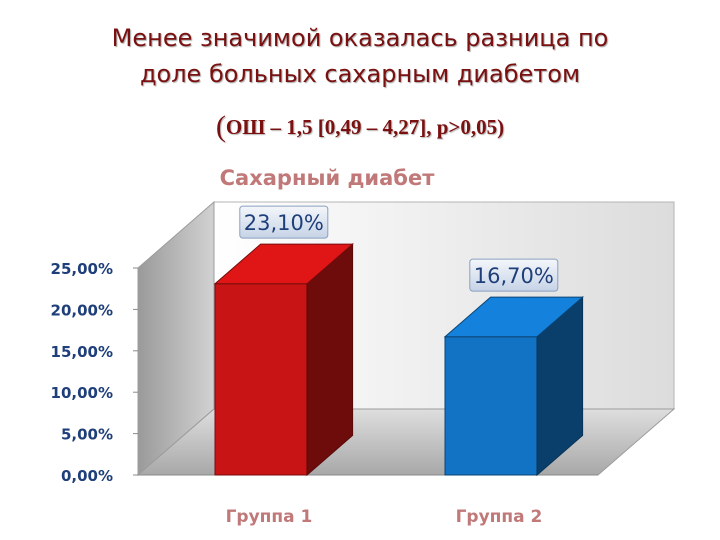 Image resolution: width=720 pixels, height=540 pixels. I want to click on category-label: Группа 1, so click(269, 517).